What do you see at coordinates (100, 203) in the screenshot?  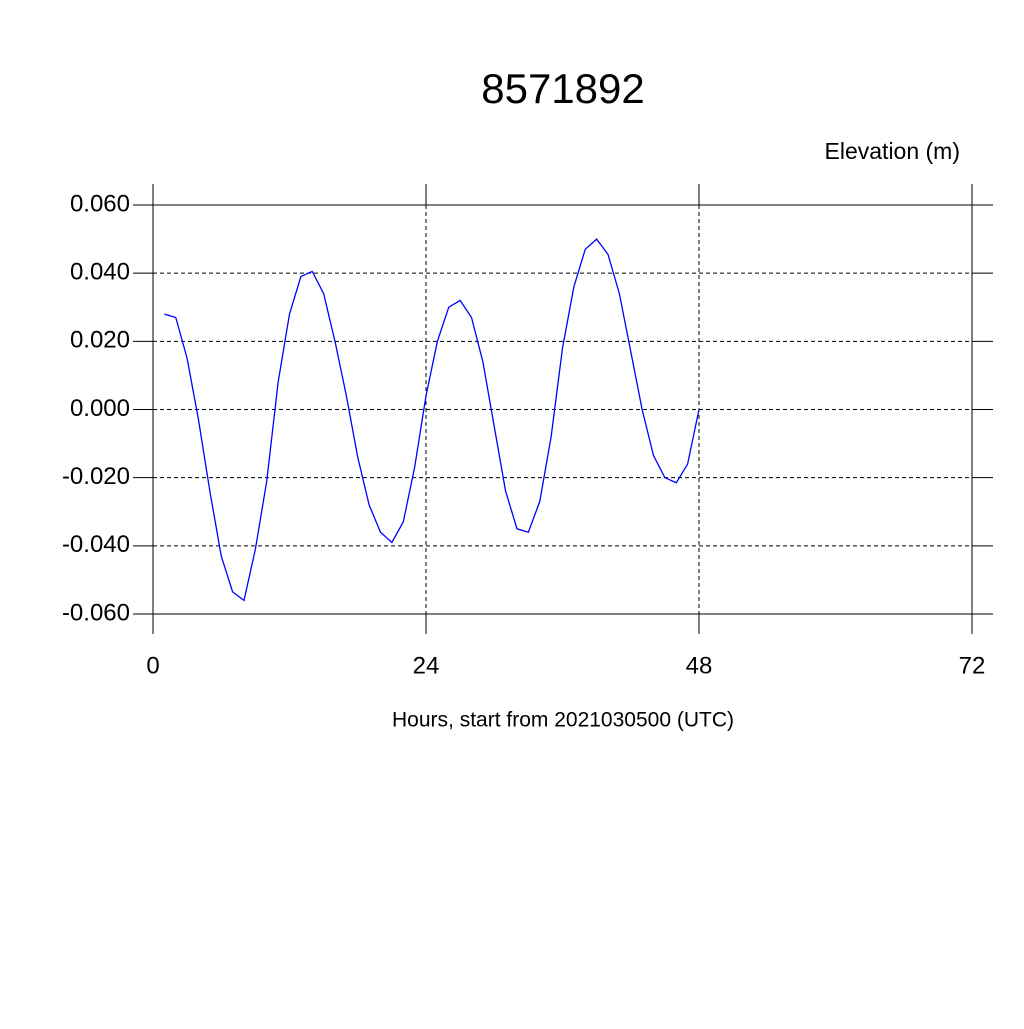 I see `y-tick-label: 0.060` at bounding box center [100, 203].